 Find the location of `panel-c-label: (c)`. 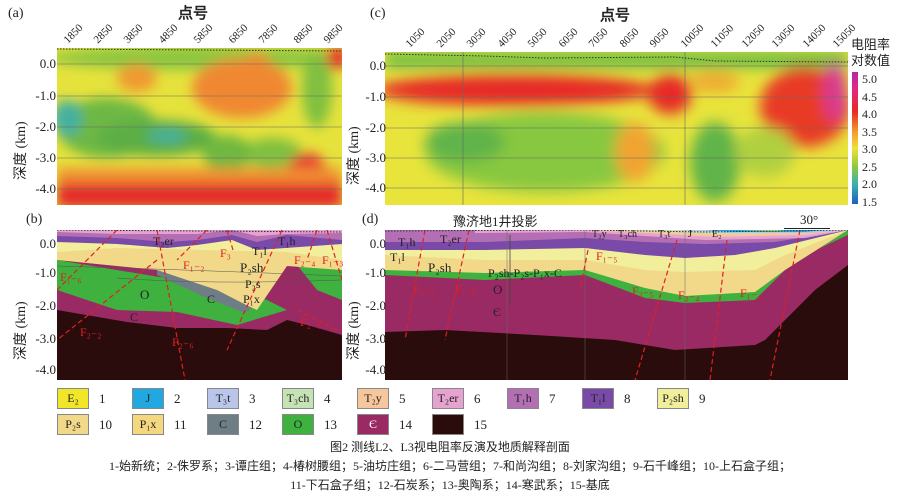

panel-c-label: (c) is located at coordinates (378, 13).